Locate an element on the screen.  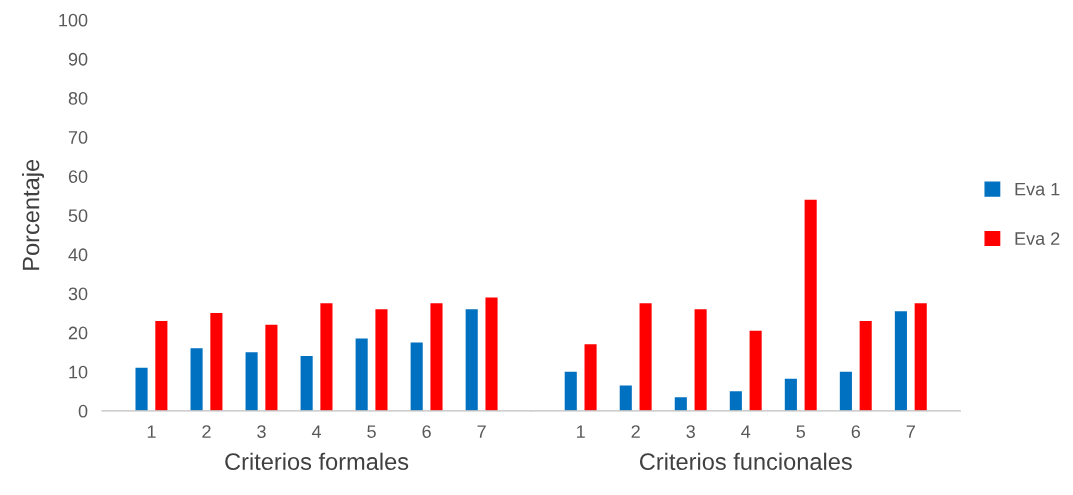
y-tick-label: 70 is located at coordinates (78, 137).